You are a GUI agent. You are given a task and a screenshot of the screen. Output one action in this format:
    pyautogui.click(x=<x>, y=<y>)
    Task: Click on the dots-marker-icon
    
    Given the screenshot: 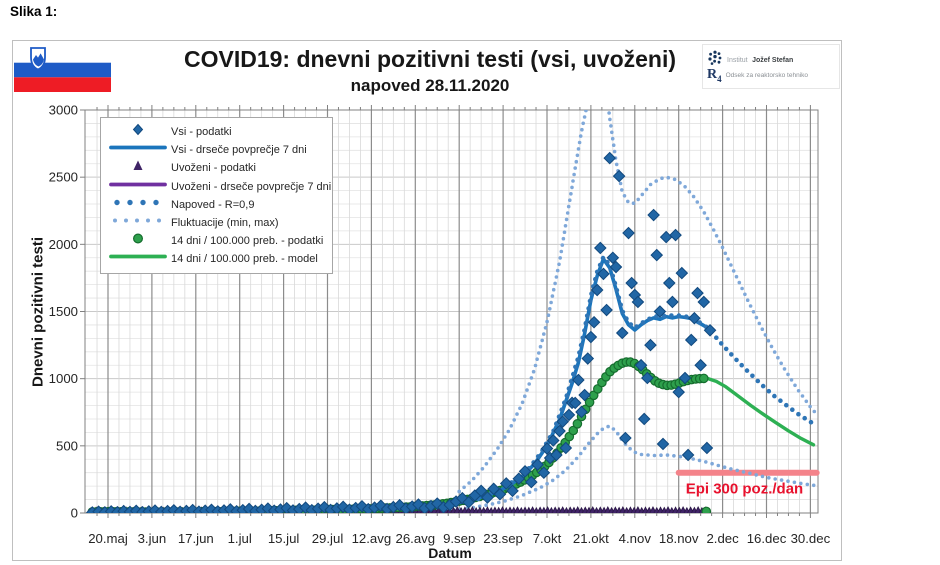 What is the action you would take?
    pyautogui.click(x=136, y=202)
    